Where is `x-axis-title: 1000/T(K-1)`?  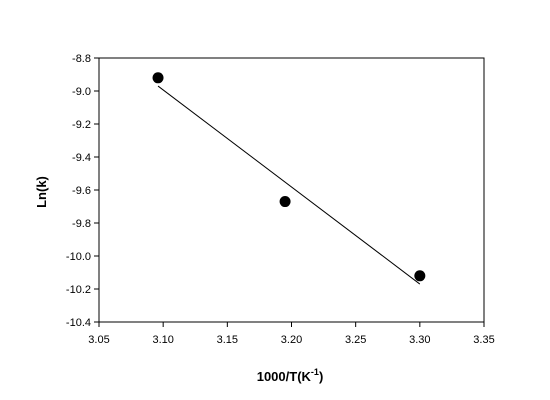 x-axis-title: 1000/T(K-1) is located at coordinates (290, 375).